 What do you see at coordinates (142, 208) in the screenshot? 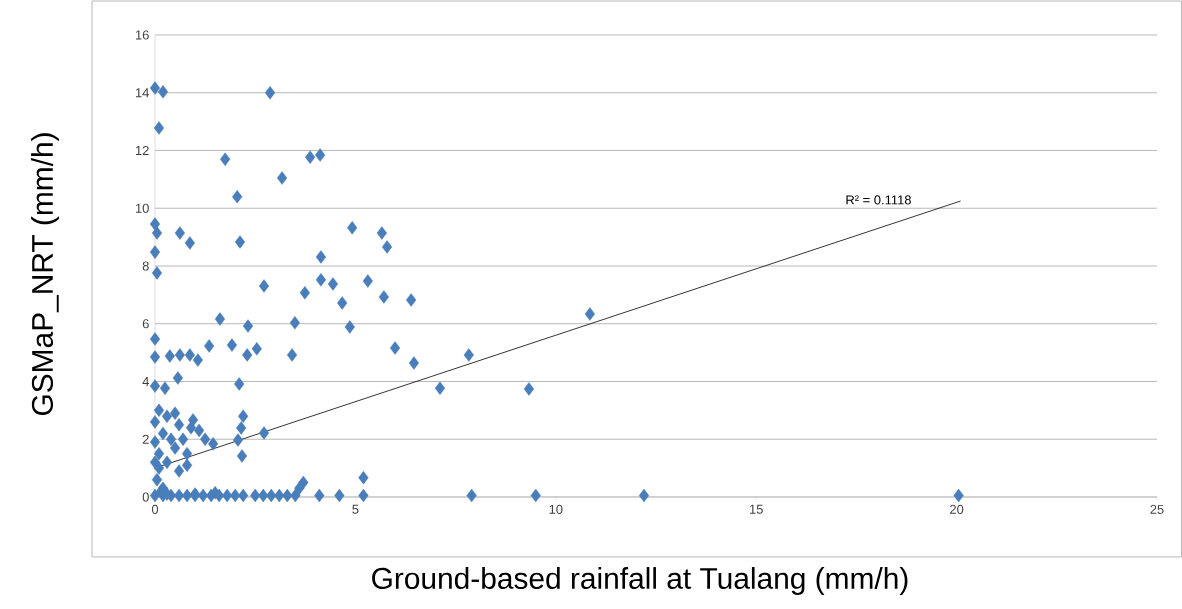
I see `y-tick-label: 10` at bounding box center [142, 208].